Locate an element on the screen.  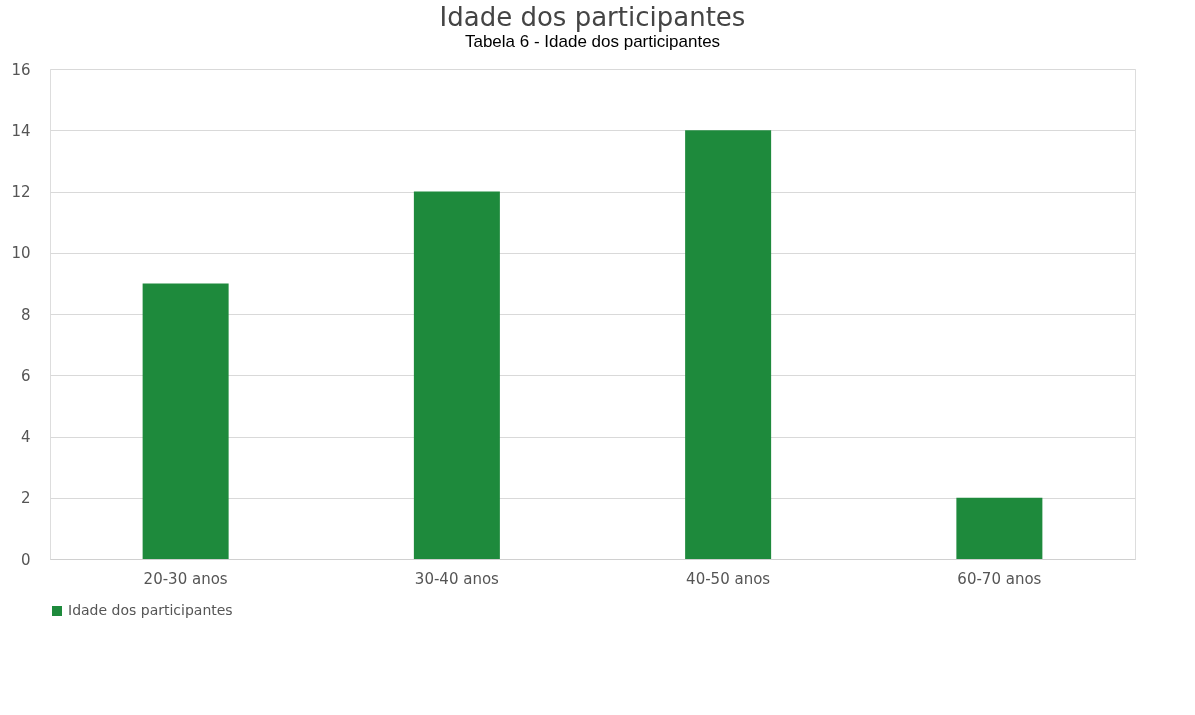
x-tick-label: 60-70 anos is located at coordinates (999, 578).